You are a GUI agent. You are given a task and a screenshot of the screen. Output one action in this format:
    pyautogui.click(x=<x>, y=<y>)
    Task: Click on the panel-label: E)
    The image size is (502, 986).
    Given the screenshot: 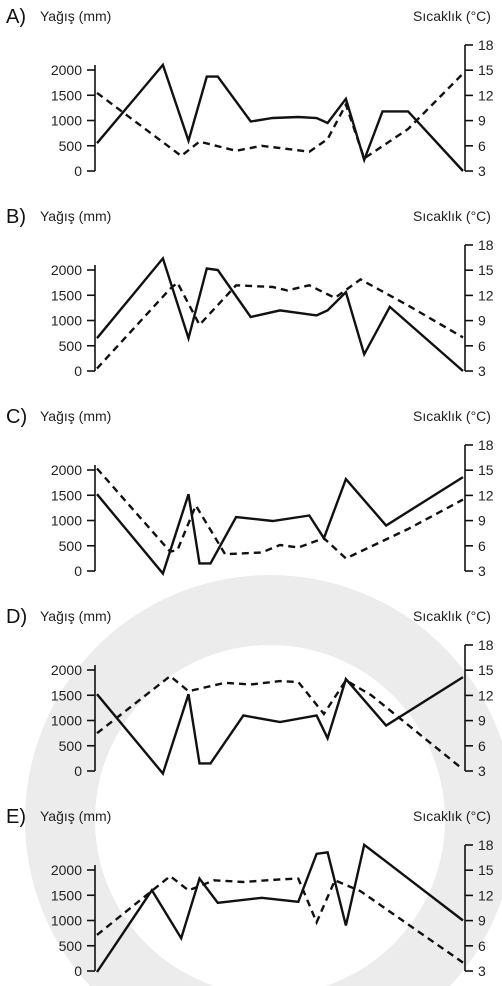 What is the action you would take?
    pyautogui.click(x=16, y=817)
    